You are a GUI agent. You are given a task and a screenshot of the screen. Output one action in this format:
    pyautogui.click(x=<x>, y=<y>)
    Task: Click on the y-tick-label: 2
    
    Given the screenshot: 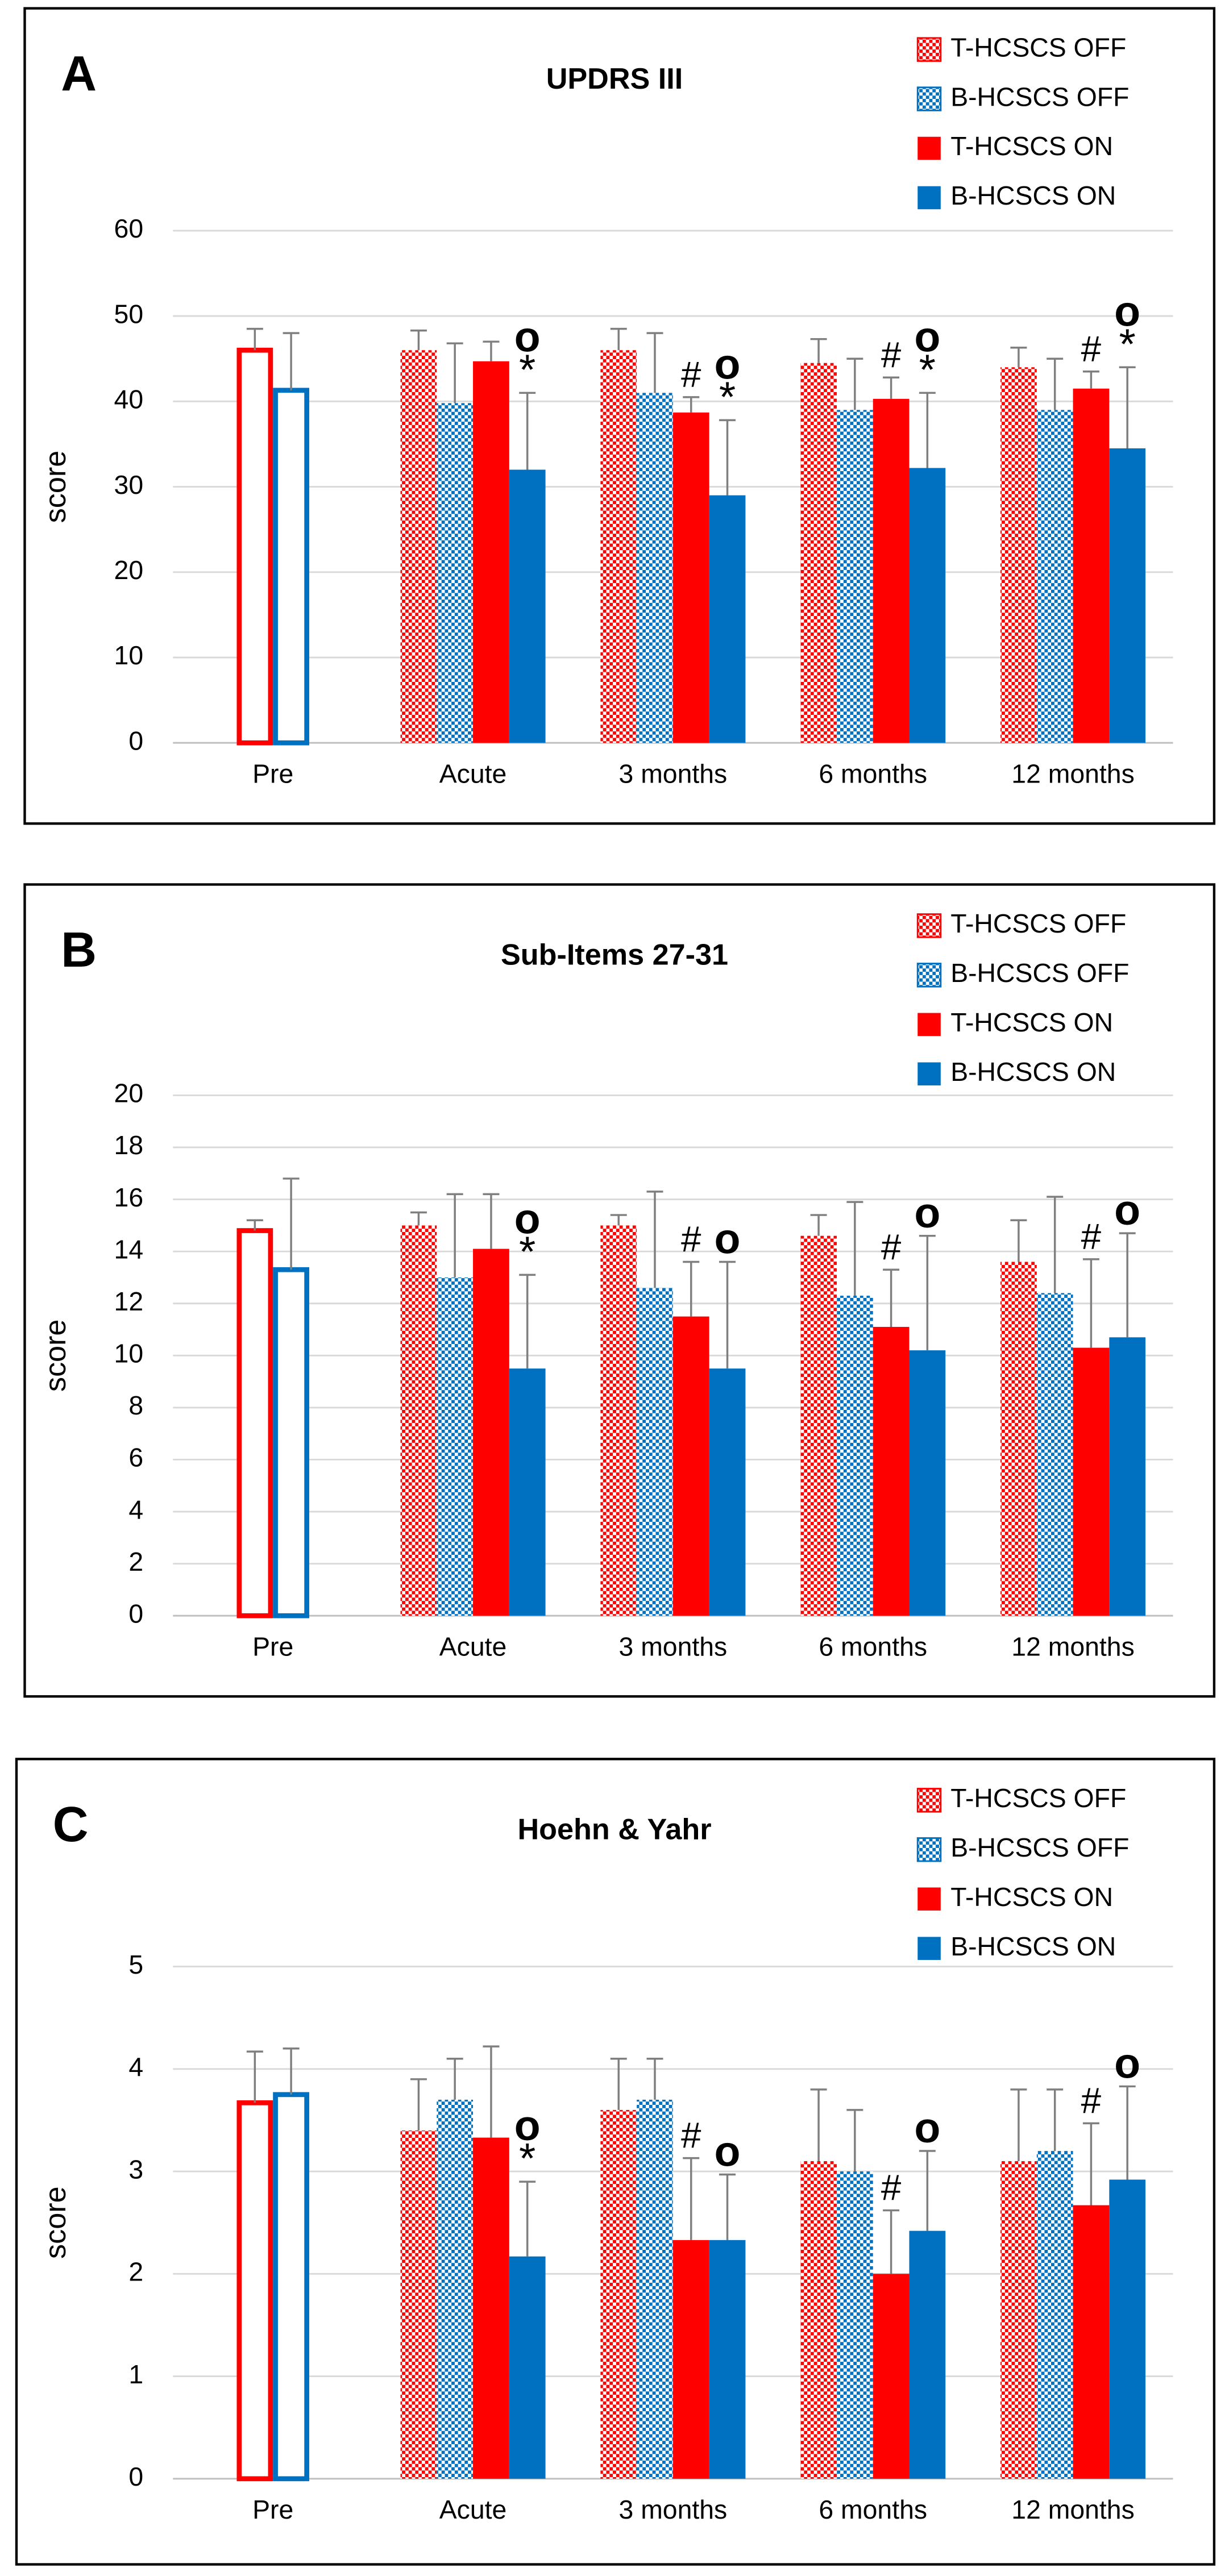 What is the action you would take?
    pyautogui.click(x=135, y=1561)
    